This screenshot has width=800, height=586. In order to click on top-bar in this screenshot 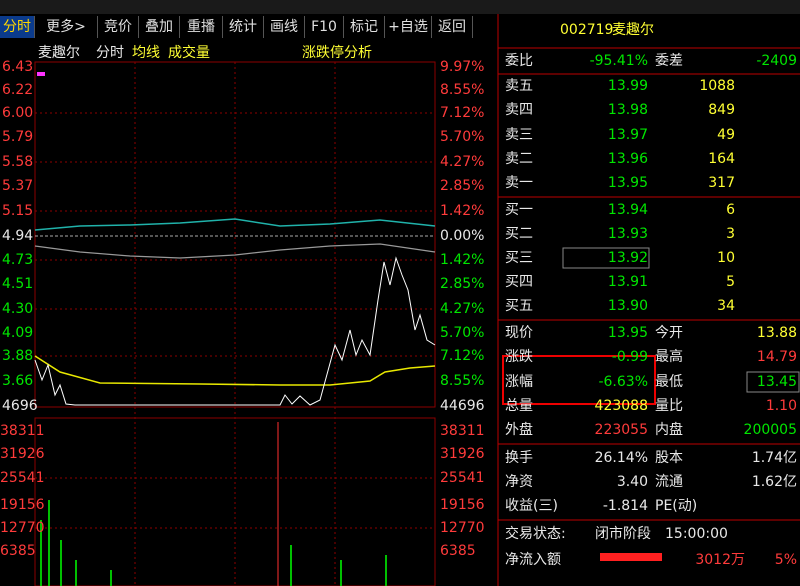, I will do `click(400, 7)`.